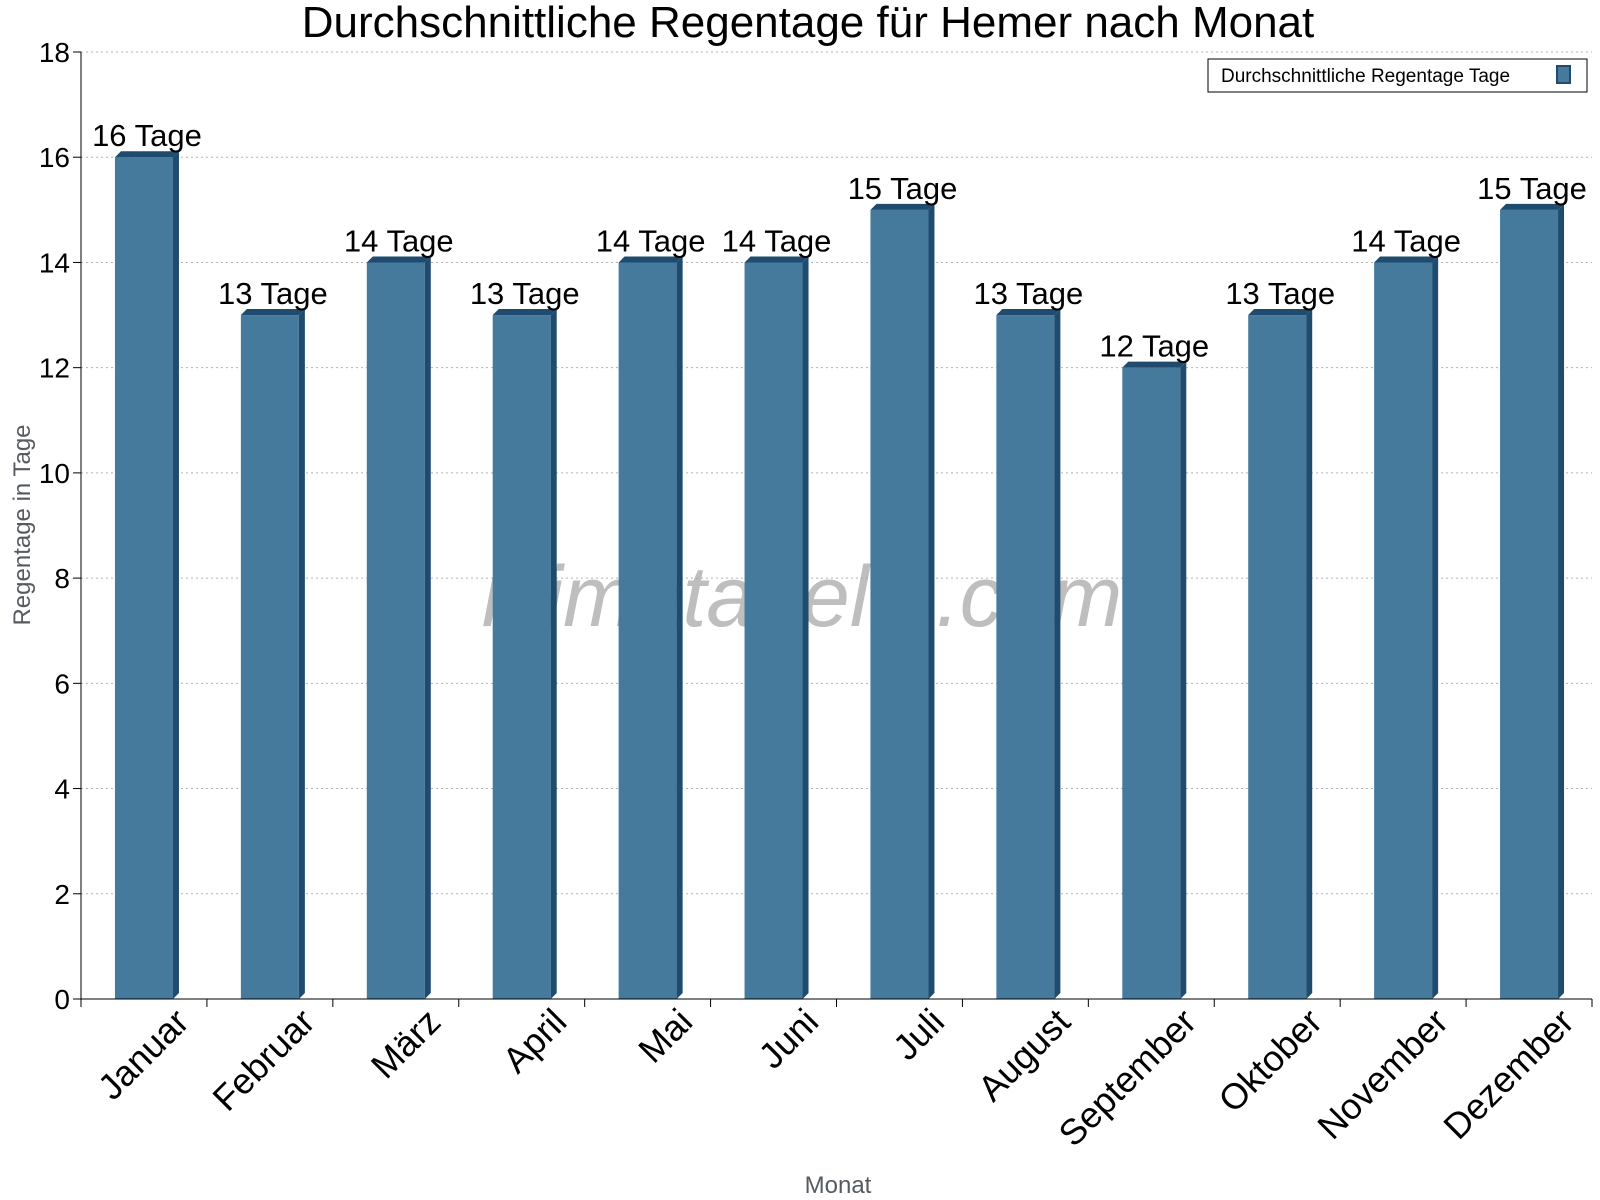 This screenshot has width=1600, height=1200. I want to click on y-tick-label: 4, so click(62, 789).